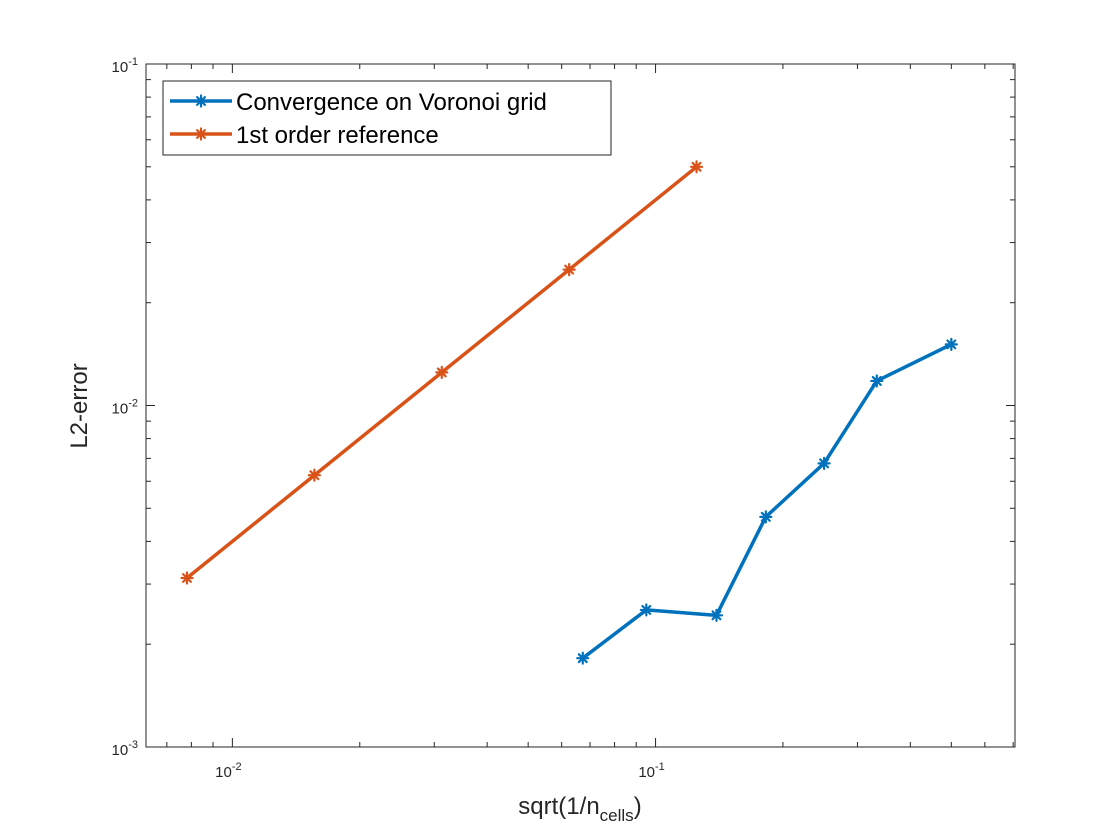 This screenshot has width=1120, height=840. I want to click on y-tick-label: 10⁻³, so click(125, 749).